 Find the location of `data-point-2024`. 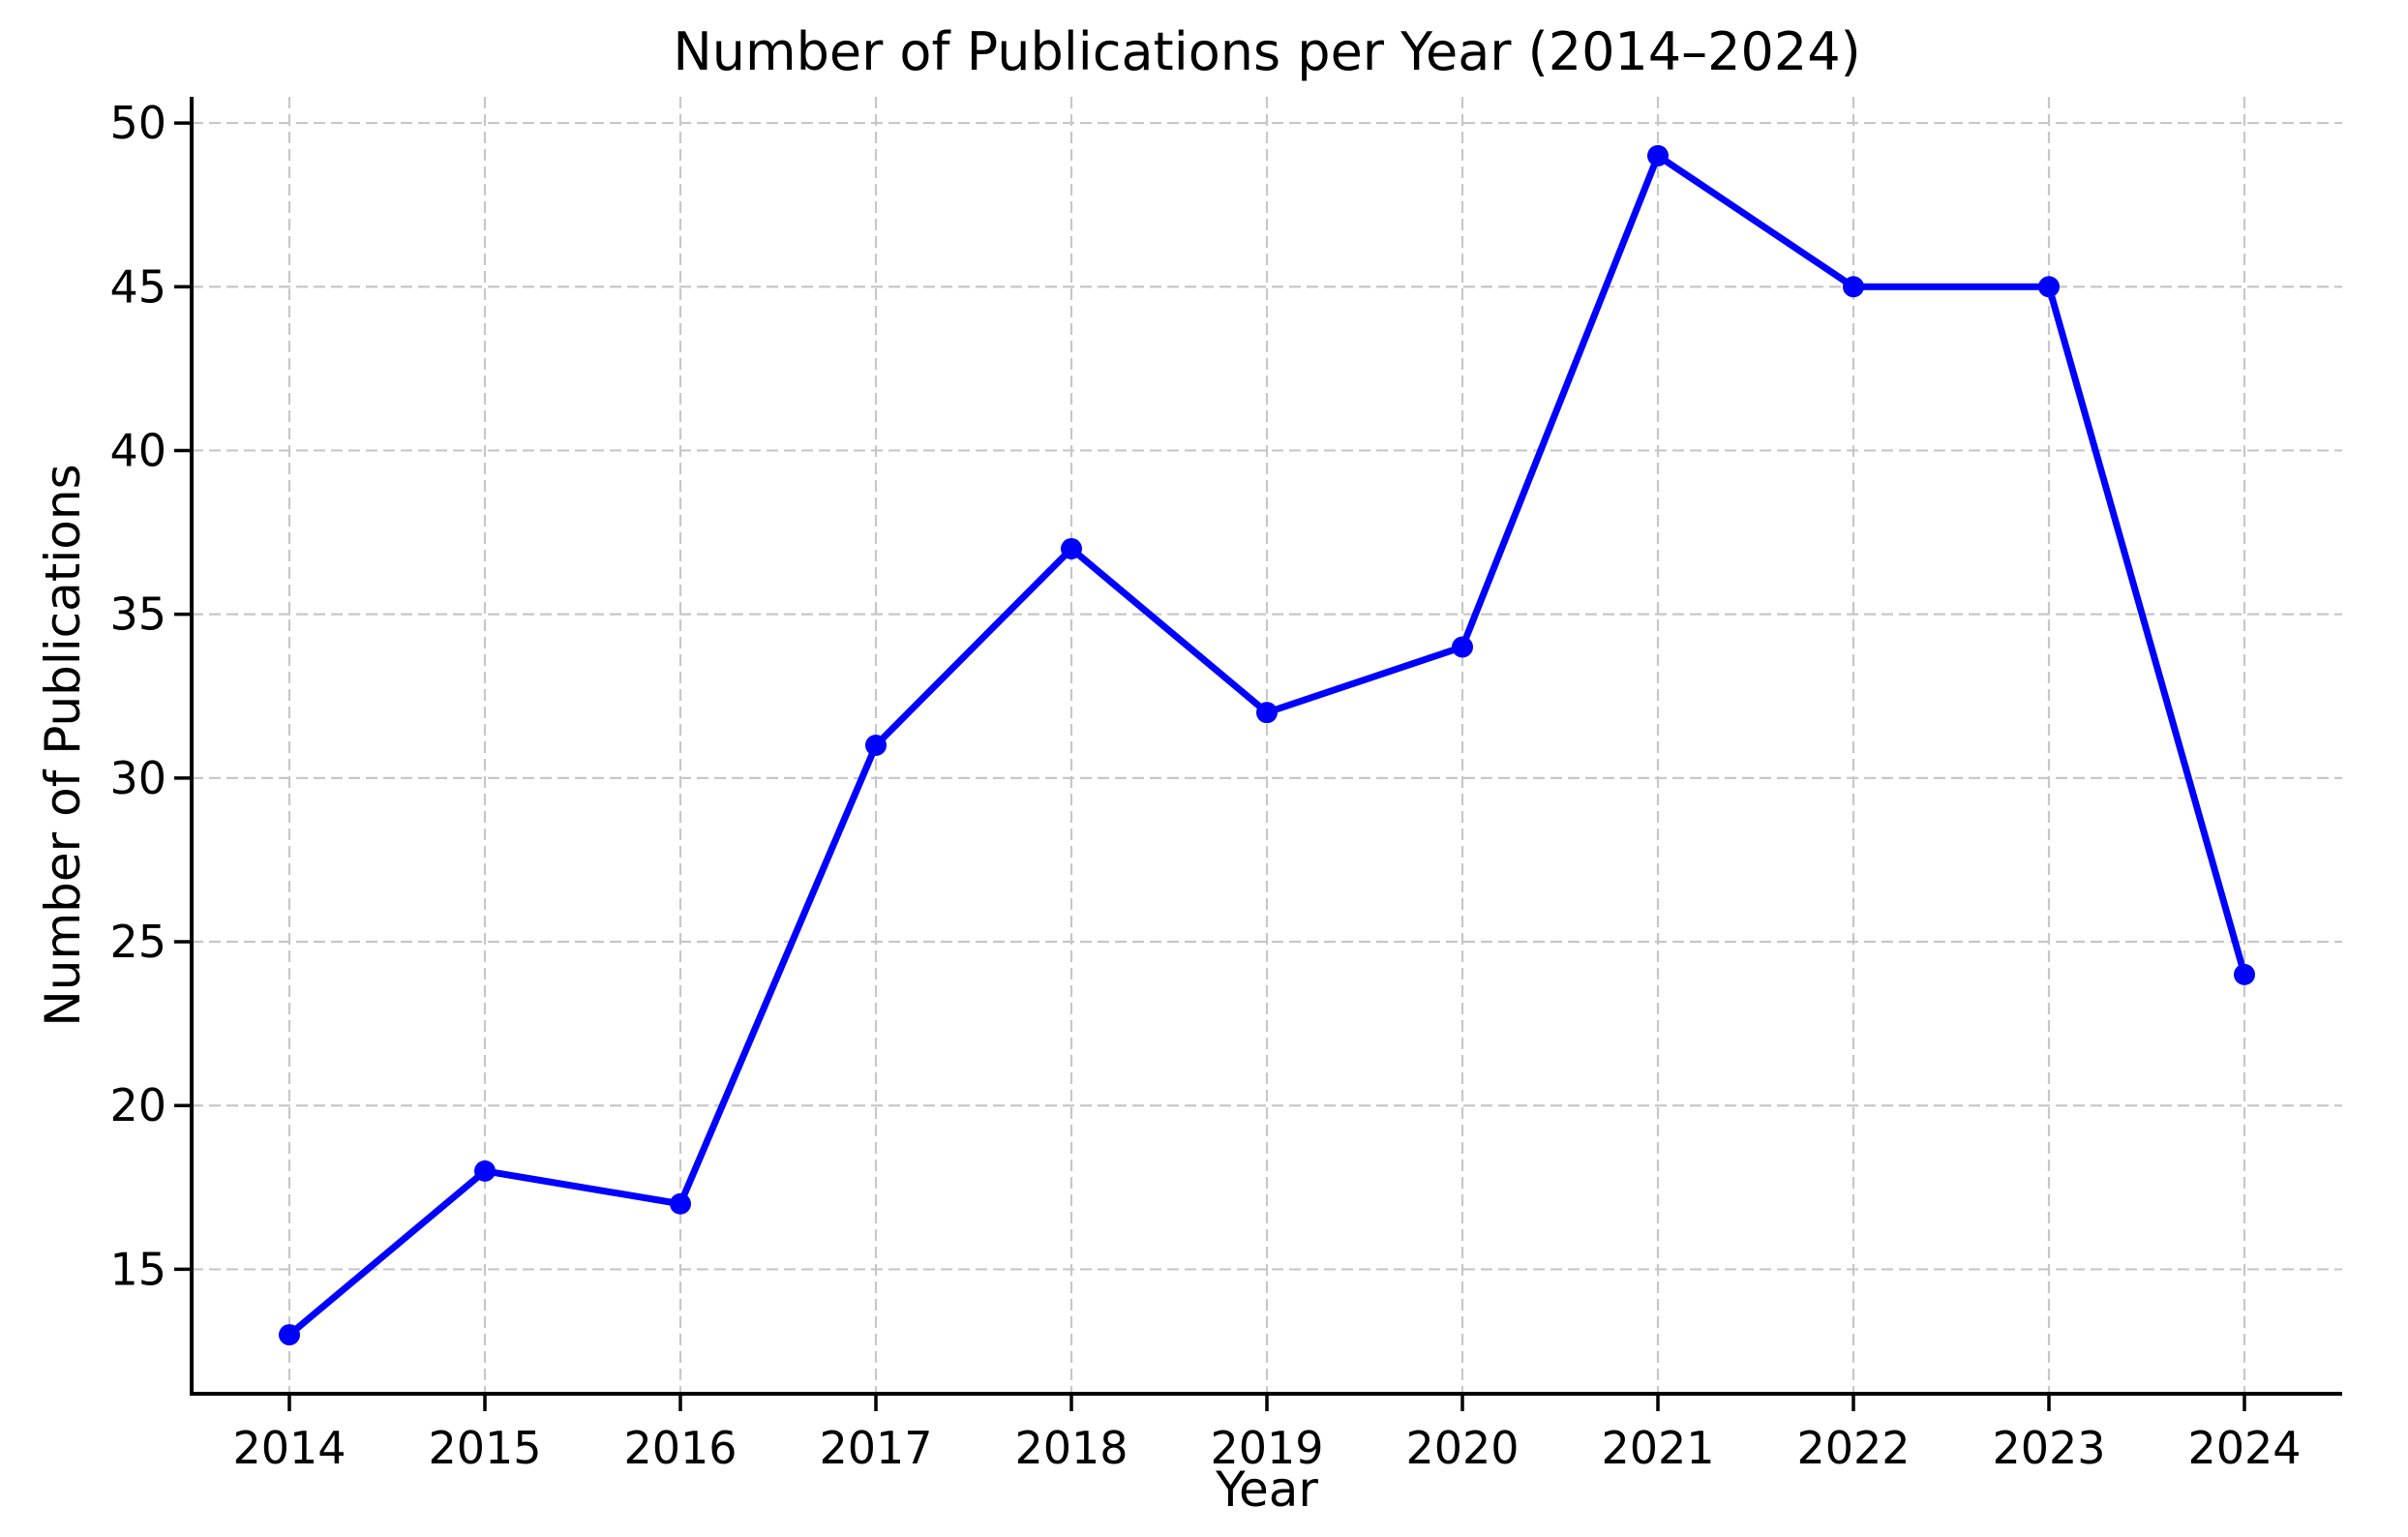

data-point-2024 is located at coordinates (2244, 974).